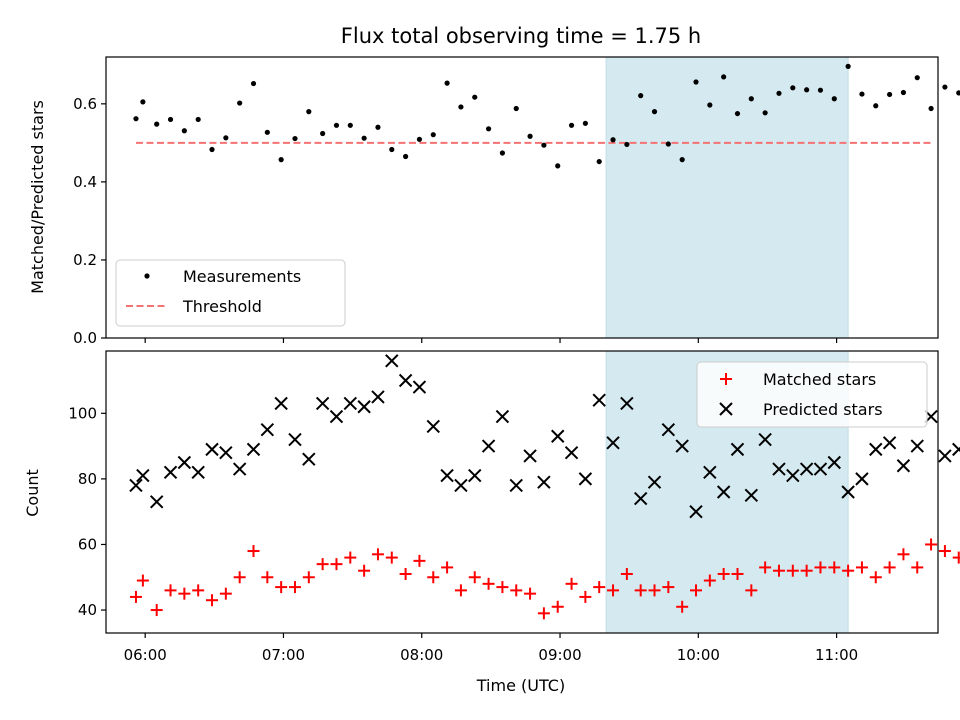 The height and width of the screenshot is (720, 960). What do you see at coordinates (32, 493) in the screenshot?
I see `bottom-y-axis-label: Count` at bounding box center [32, 493].